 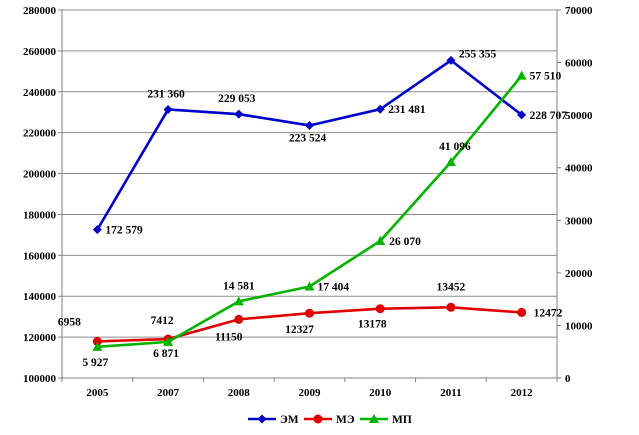 I want to click on data-label-3: 17 404, so click(x=334, y=288).